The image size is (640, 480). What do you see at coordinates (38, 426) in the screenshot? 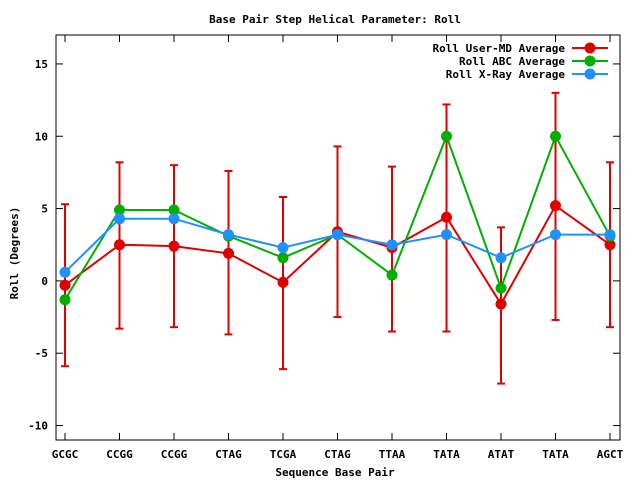
I see `y-tick-label: -10` at bounding box center [38, 426].